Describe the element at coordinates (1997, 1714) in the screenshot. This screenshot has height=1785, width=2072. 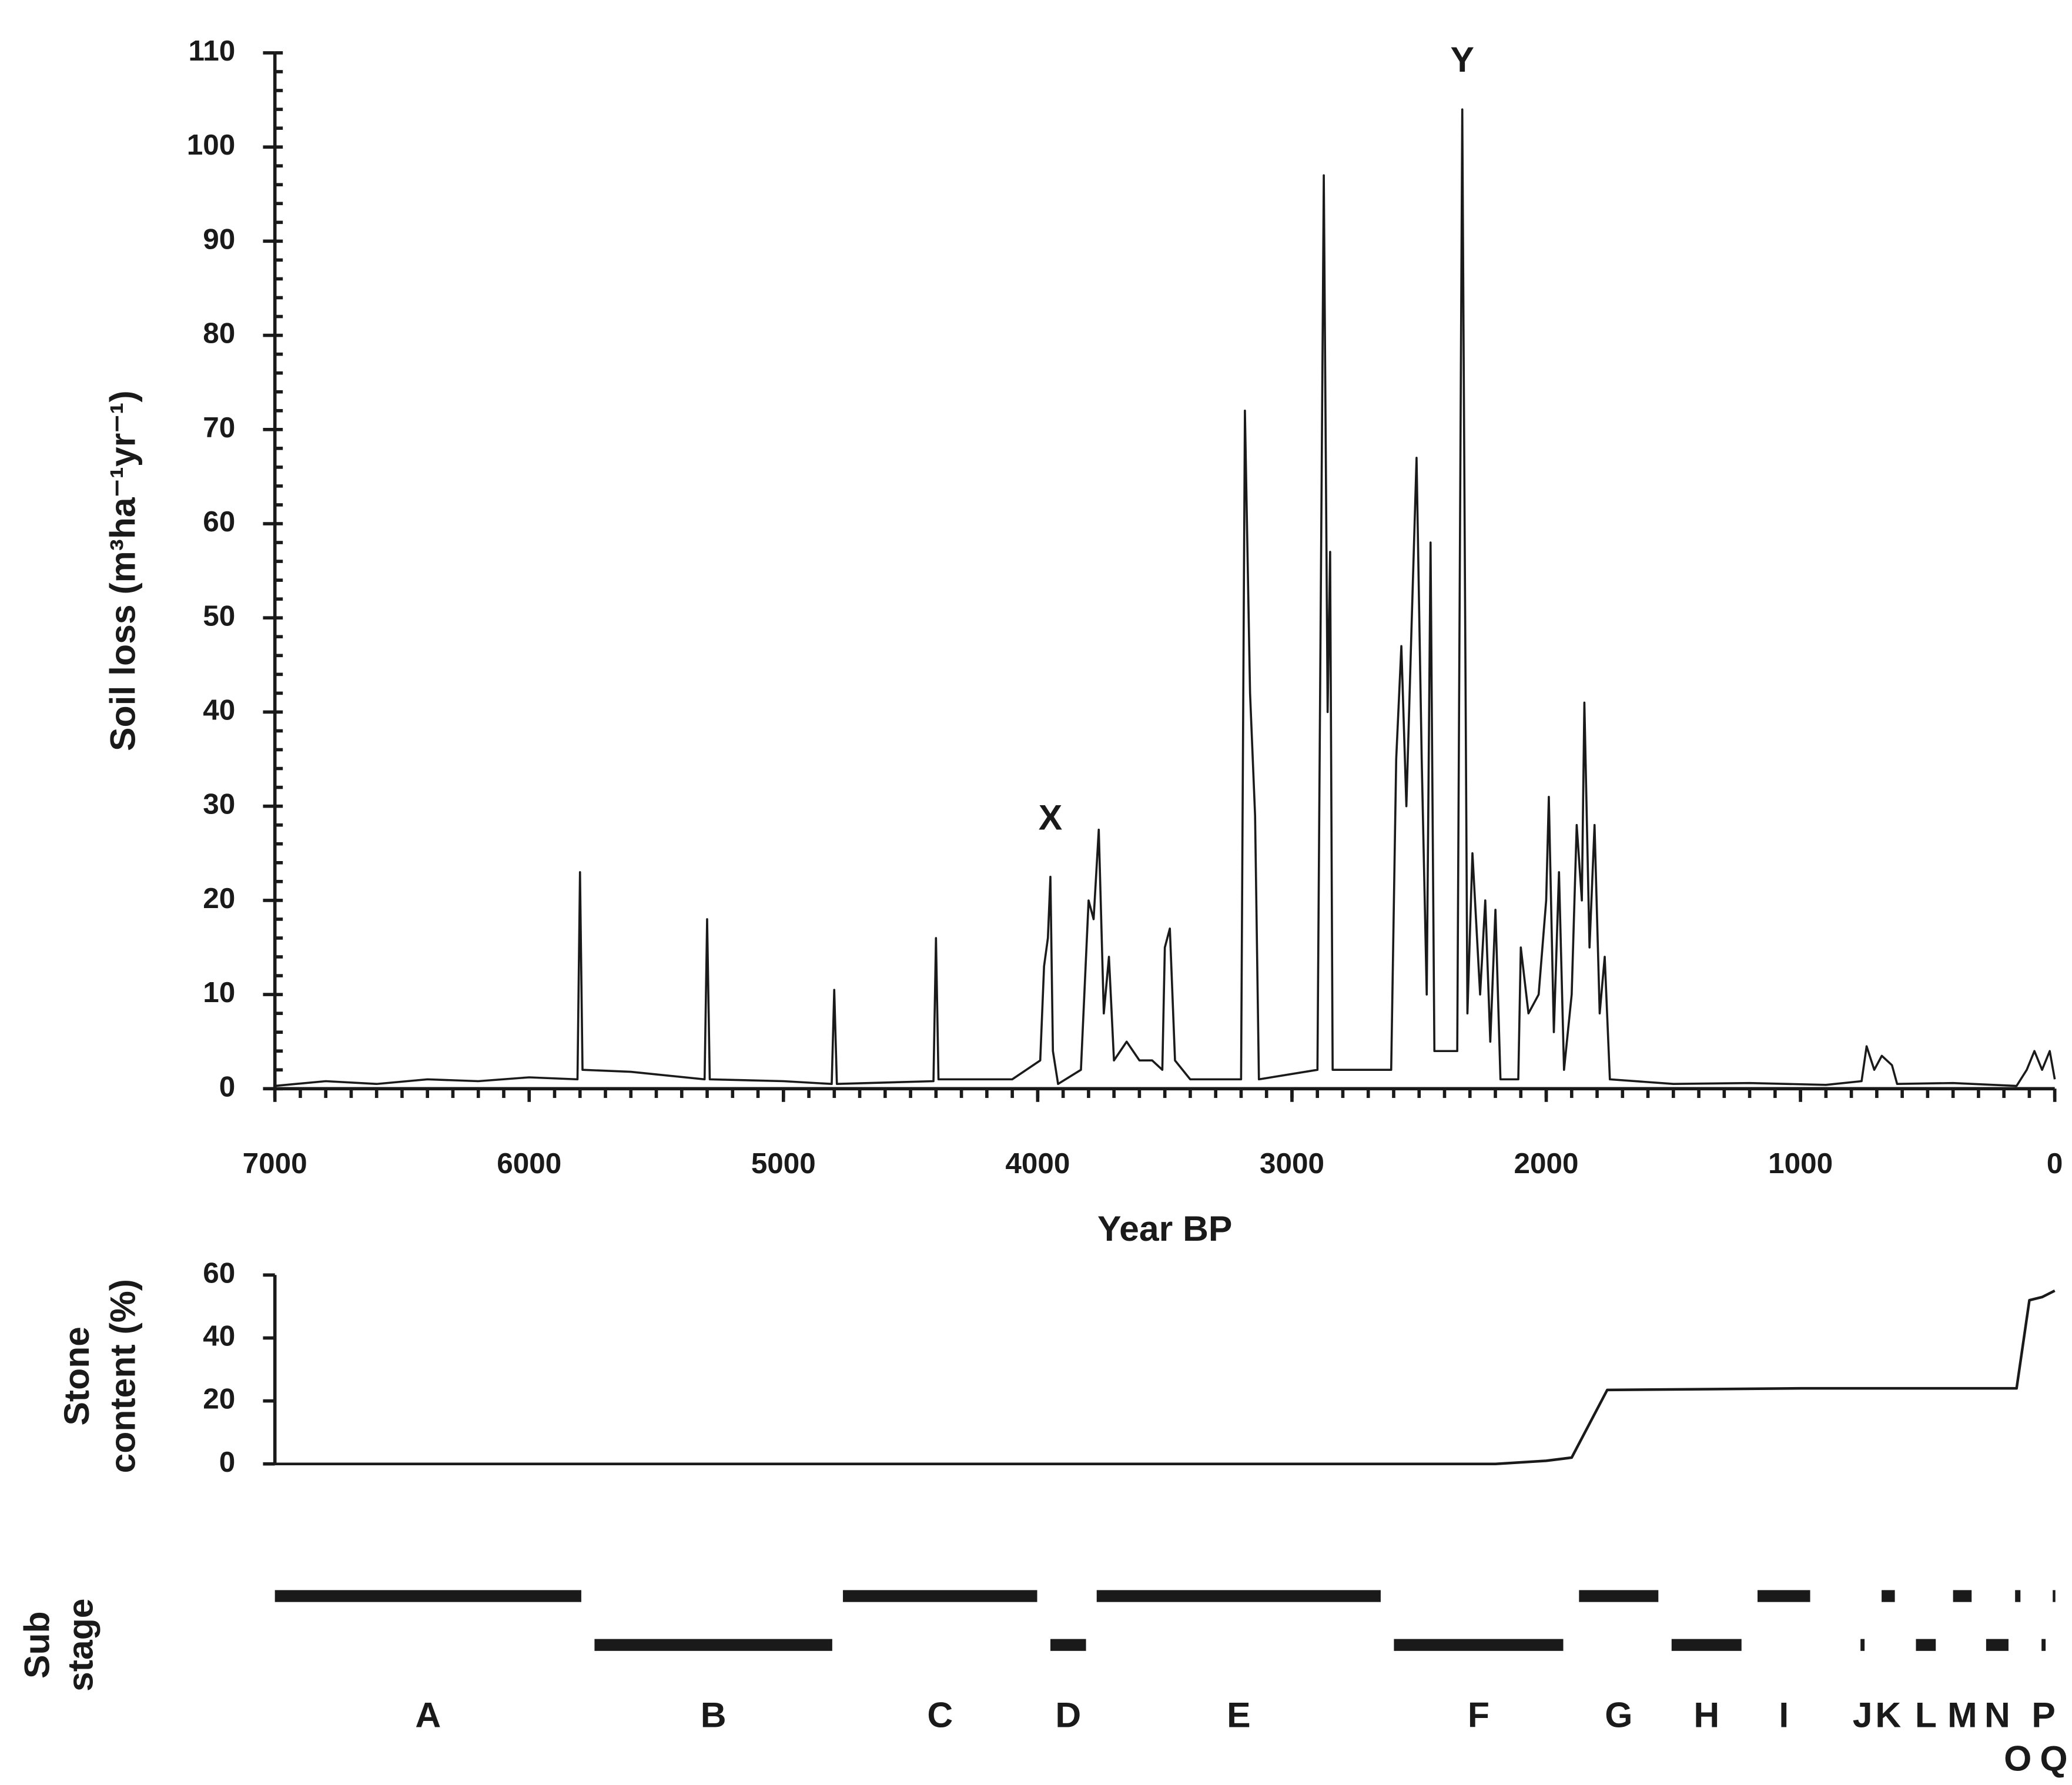
I see `stage-label: N` at that location.